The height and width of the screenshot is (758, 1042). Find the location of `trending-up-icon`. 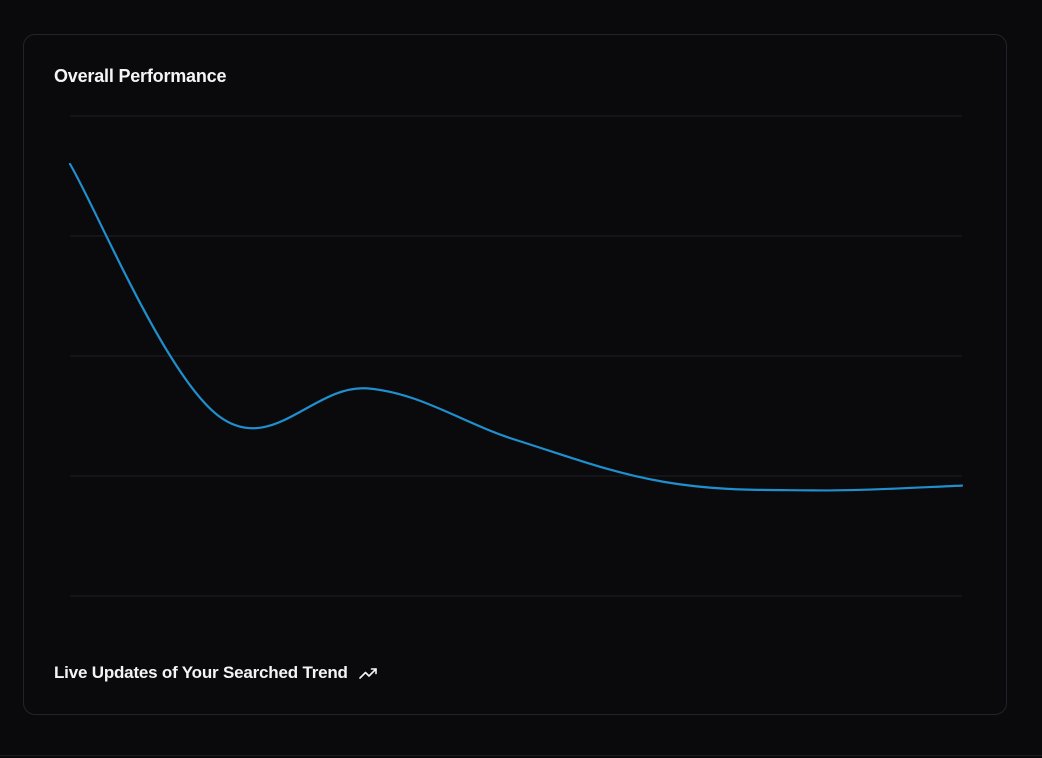

trending-up-icon is located at coordinates (368, 673).